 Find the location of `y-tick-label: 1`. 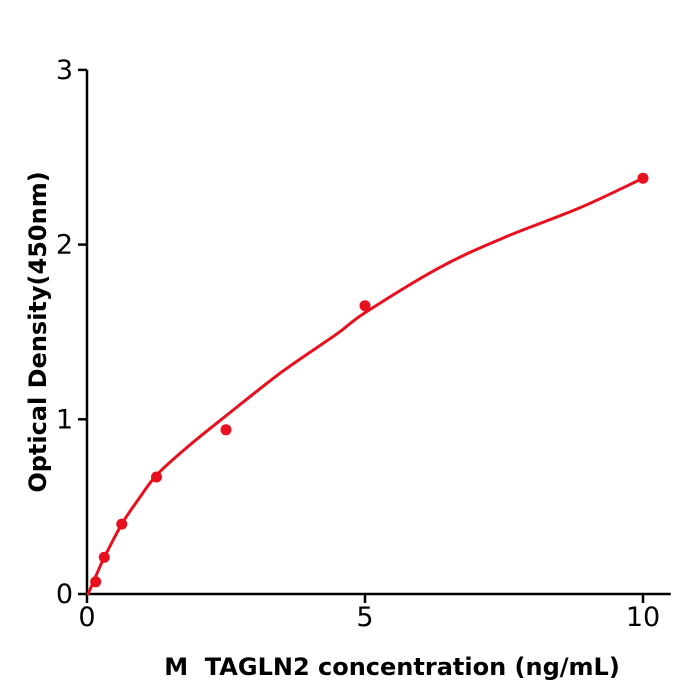

y-tick-label: 1 is located at coordinates (64, 419).